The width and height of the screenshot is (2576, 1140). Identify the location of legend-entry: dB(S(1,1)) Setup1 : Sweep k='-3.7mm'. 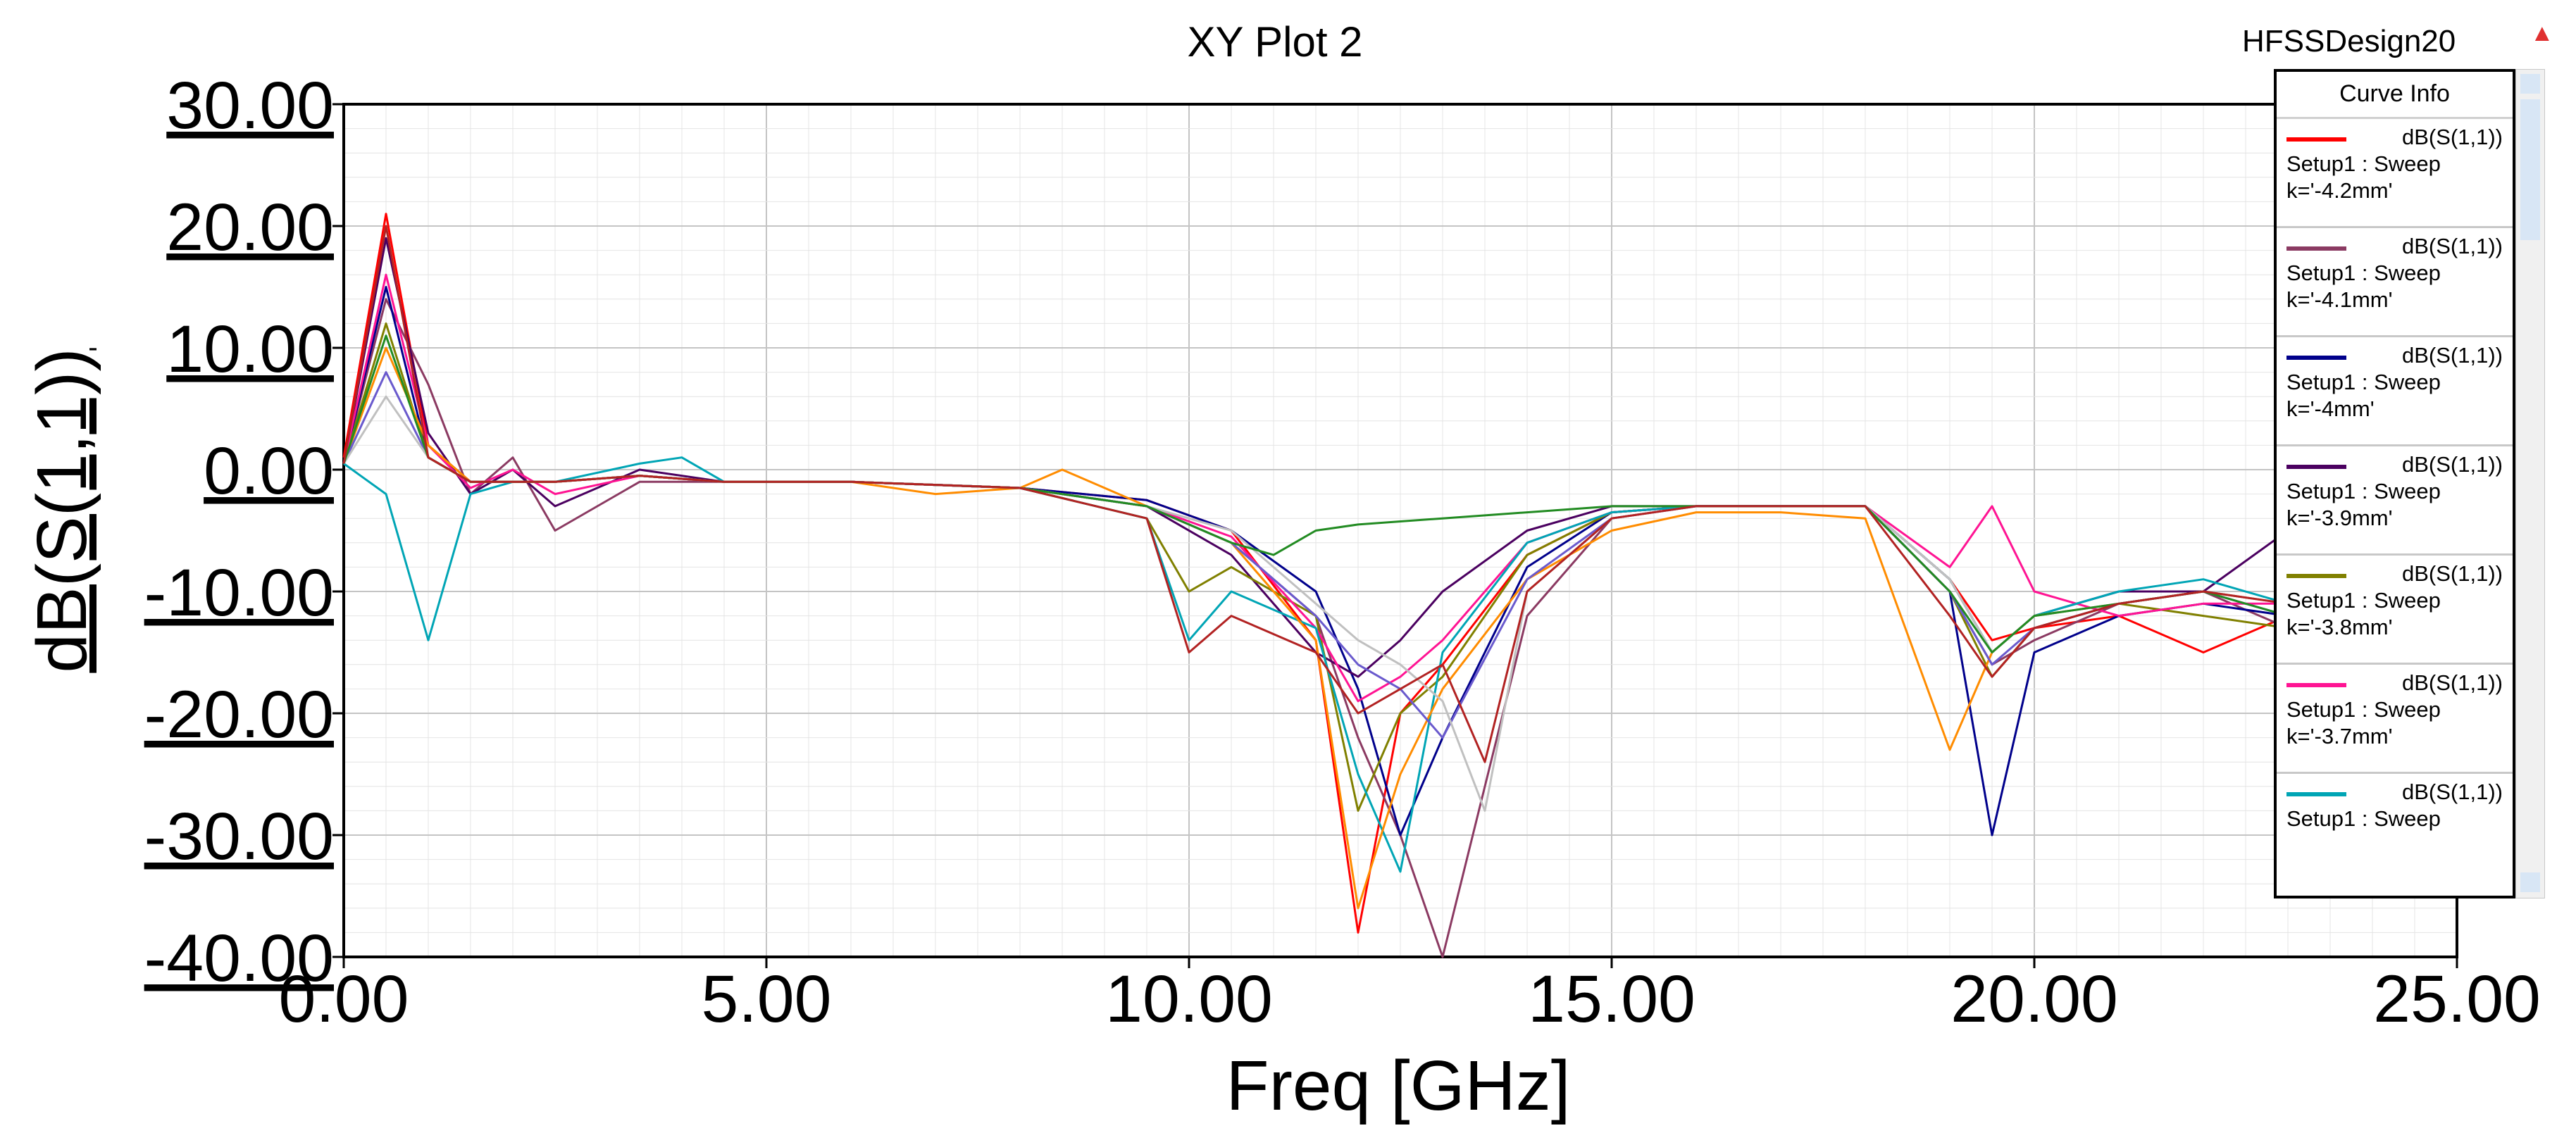
(2395, 719).